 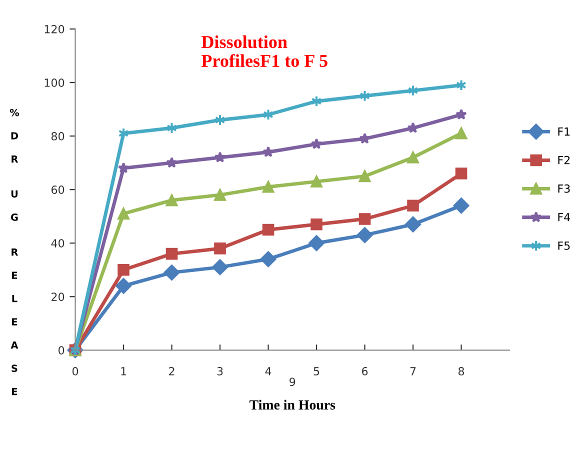 What do you see at coordinates (54, 29) in the screenshot?
I see `y-tick-label: 120` at bounding box center [54, 29].